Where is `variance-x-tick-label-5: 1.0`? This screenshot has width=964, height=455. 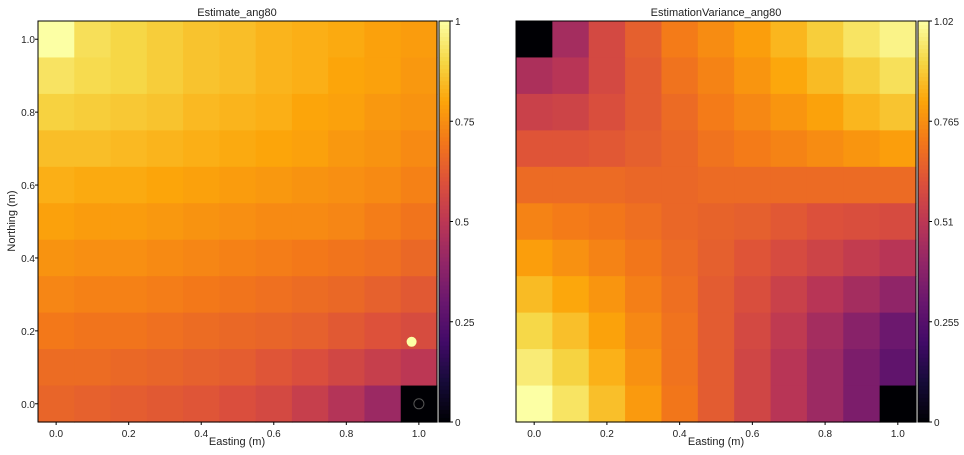
variance-x-tick-label-5: 1.0 is located at coordinates (898, 434).